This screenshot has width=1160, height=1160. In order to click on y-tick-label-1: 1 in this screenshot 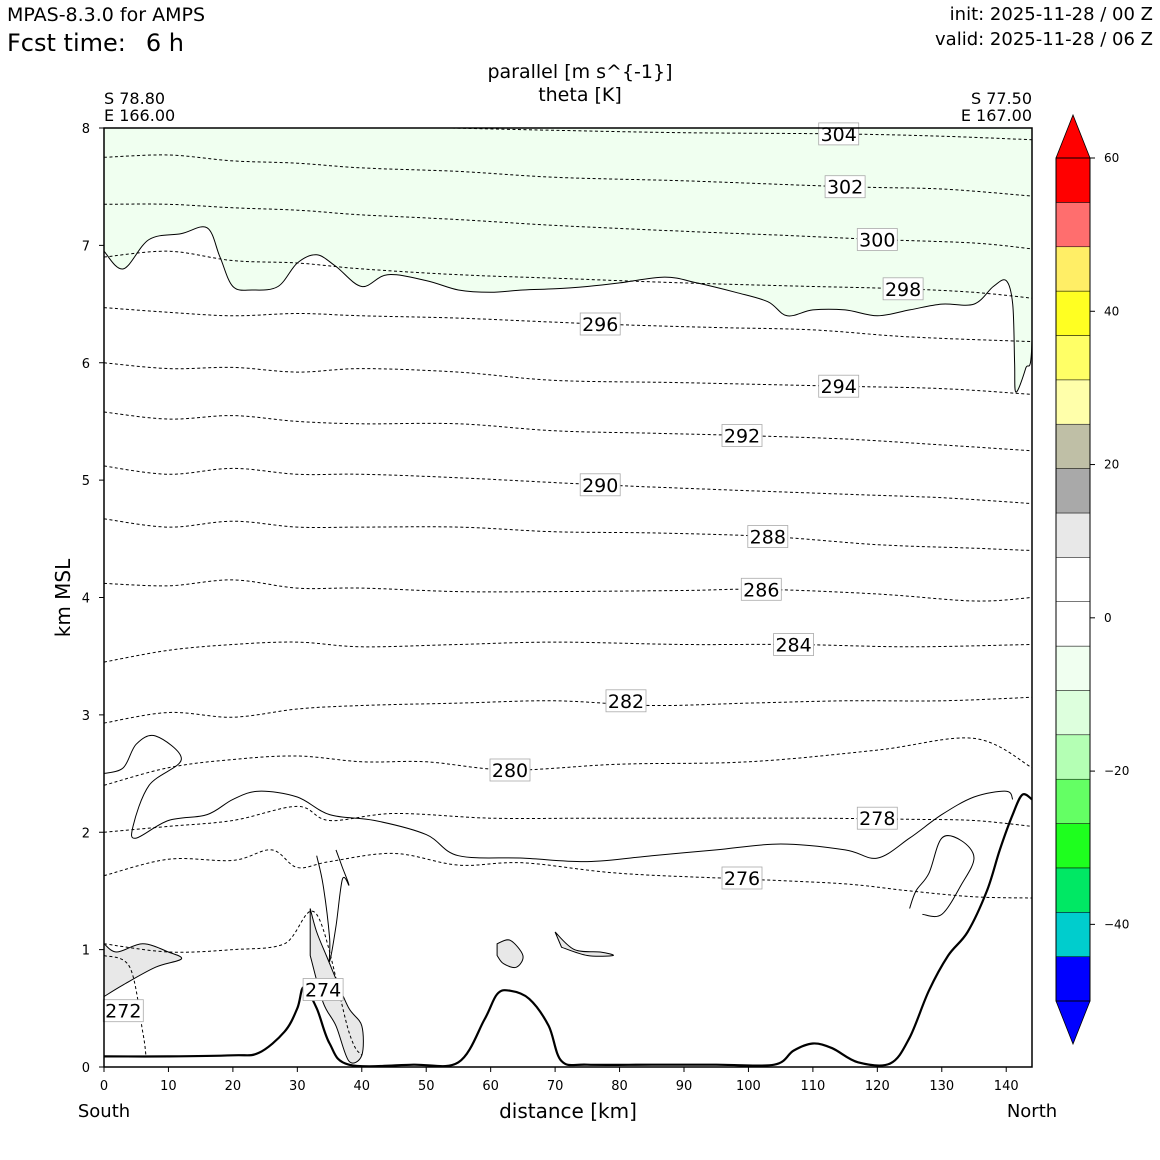, I will do `click(86, 951)`.